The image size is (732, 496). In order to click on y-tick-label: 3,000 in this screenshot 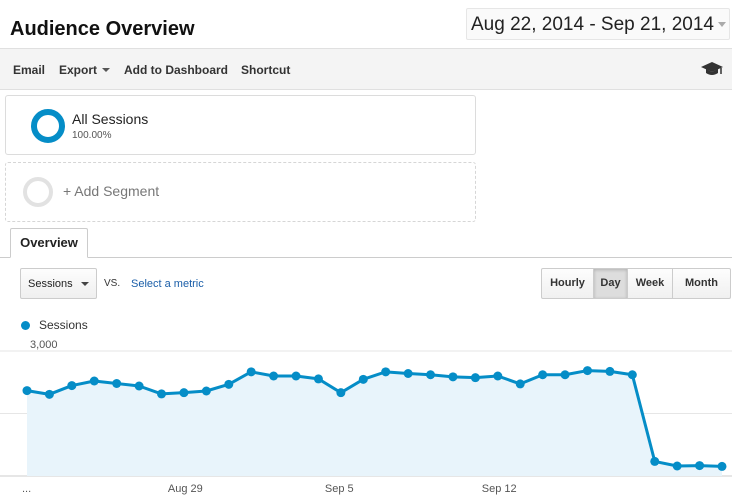, I will do `click(44, 345)`.